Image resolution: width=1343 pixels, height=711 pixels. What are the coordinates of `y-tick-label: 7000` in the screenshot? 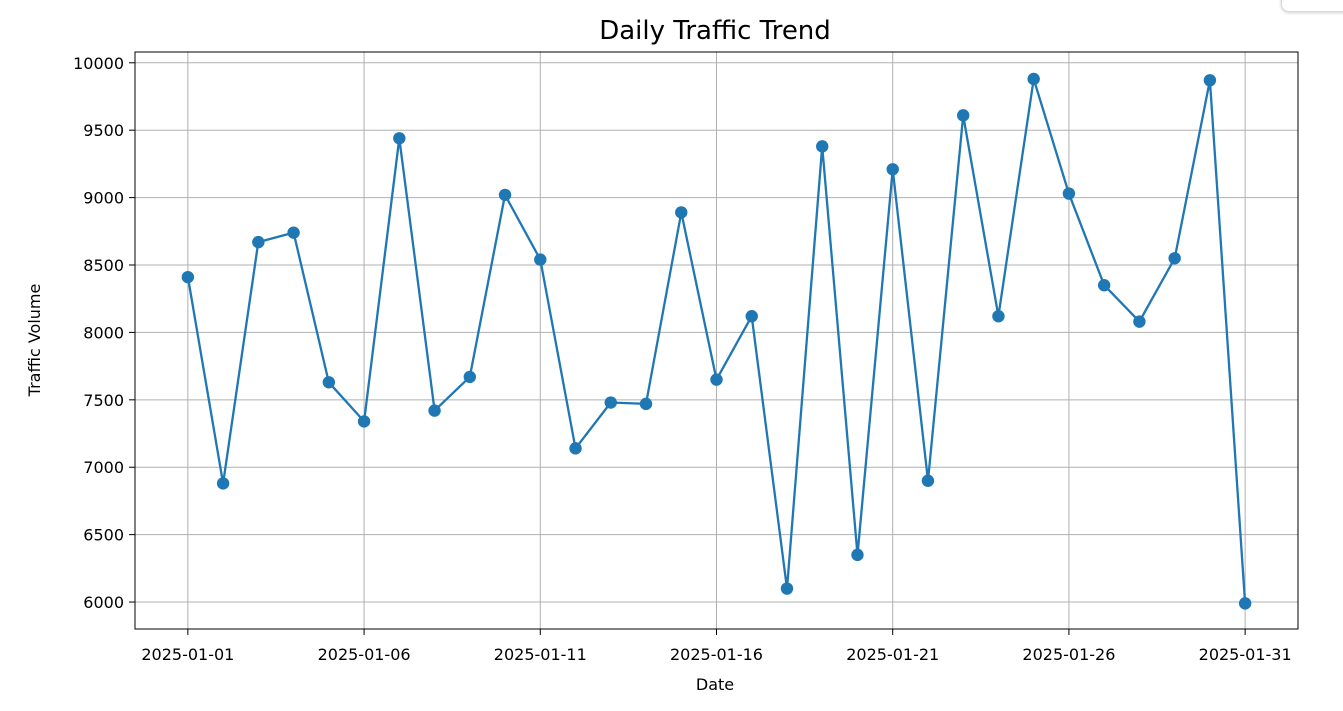 It's located at (103, 467).